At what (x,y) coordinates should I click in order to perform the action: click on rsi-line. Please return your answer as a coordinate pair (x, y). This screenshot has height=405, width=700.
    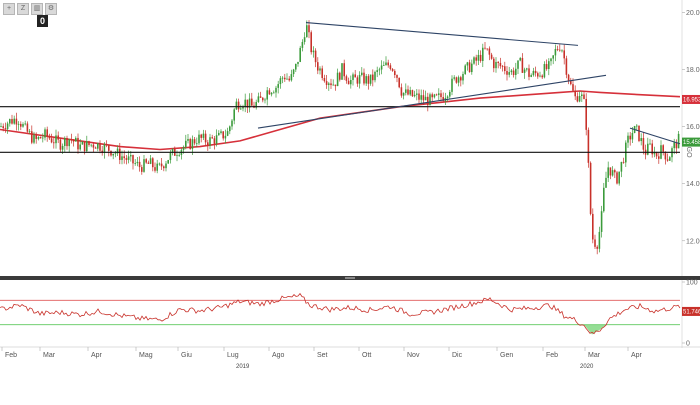
    Looking at the image, I should click on (340, 313).